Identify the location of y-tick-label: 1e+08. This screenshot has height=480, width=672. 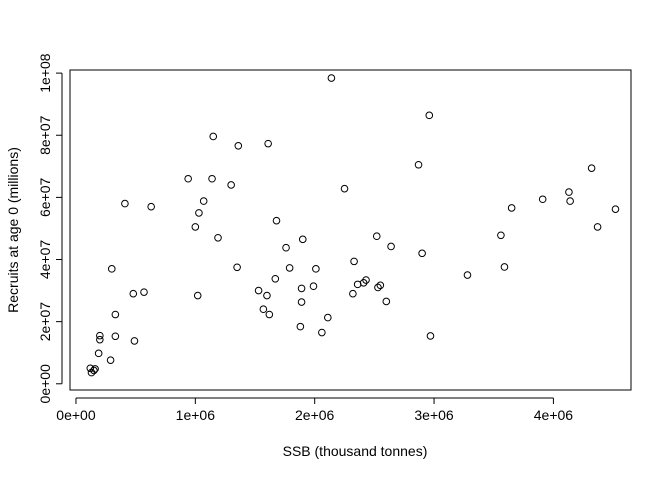
(45, 73).